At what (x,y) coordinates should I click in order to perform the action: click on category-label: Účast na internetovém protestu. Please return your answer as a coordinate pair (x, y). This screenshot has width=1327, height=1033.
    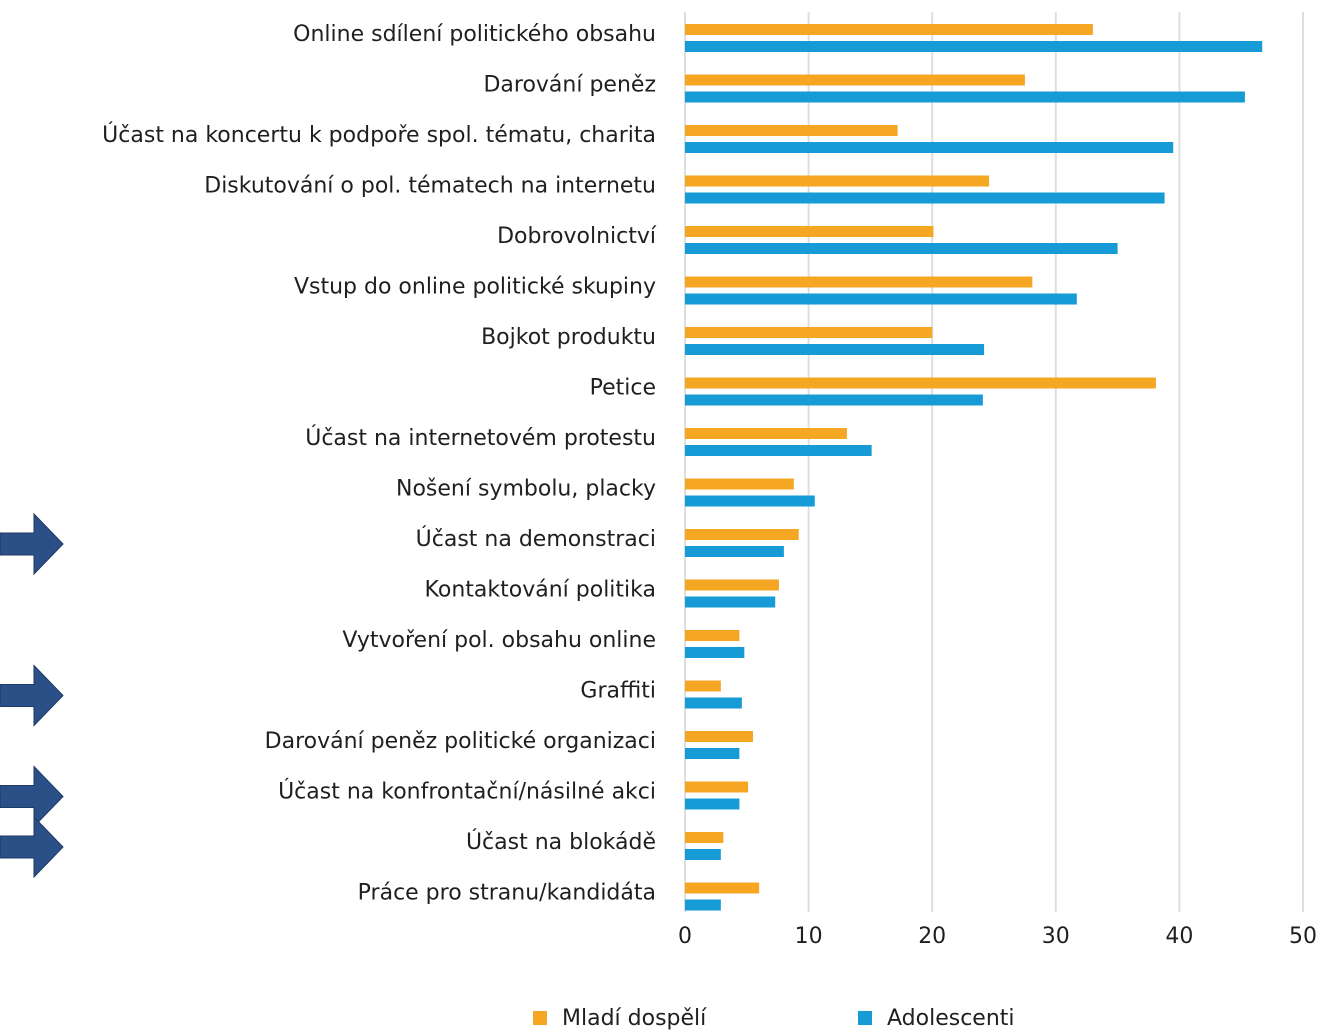
    Looking at the image, I should click on (480, 438).